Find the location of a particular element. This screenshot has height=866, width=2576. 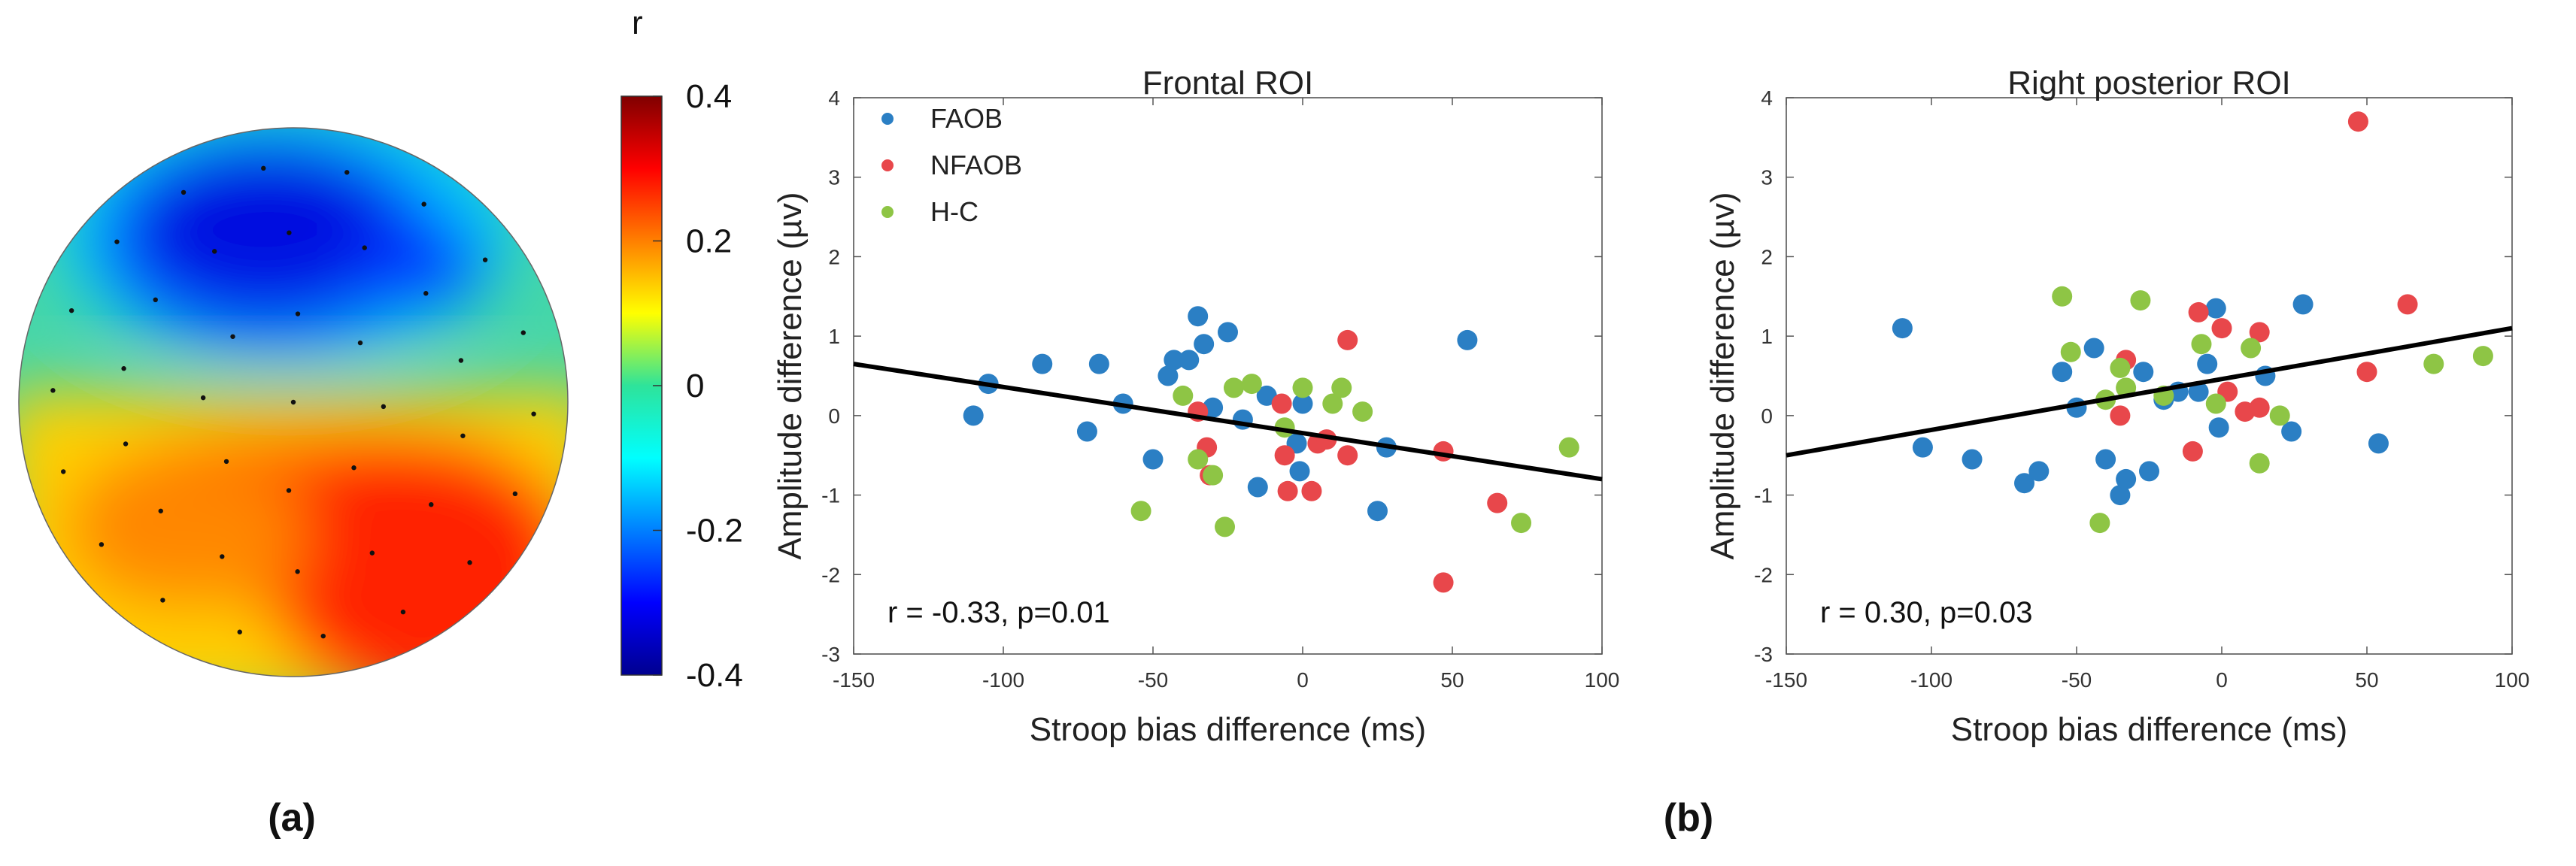

legend-marker is located at coordinates (887, 165).